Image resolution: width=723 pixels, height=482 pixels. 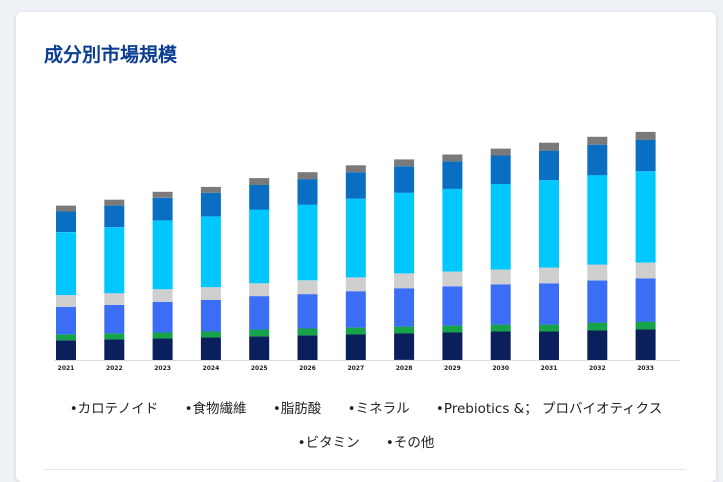 I want to click on legend-item-vitamins: •ビタミン, so click(x=329, y=443).